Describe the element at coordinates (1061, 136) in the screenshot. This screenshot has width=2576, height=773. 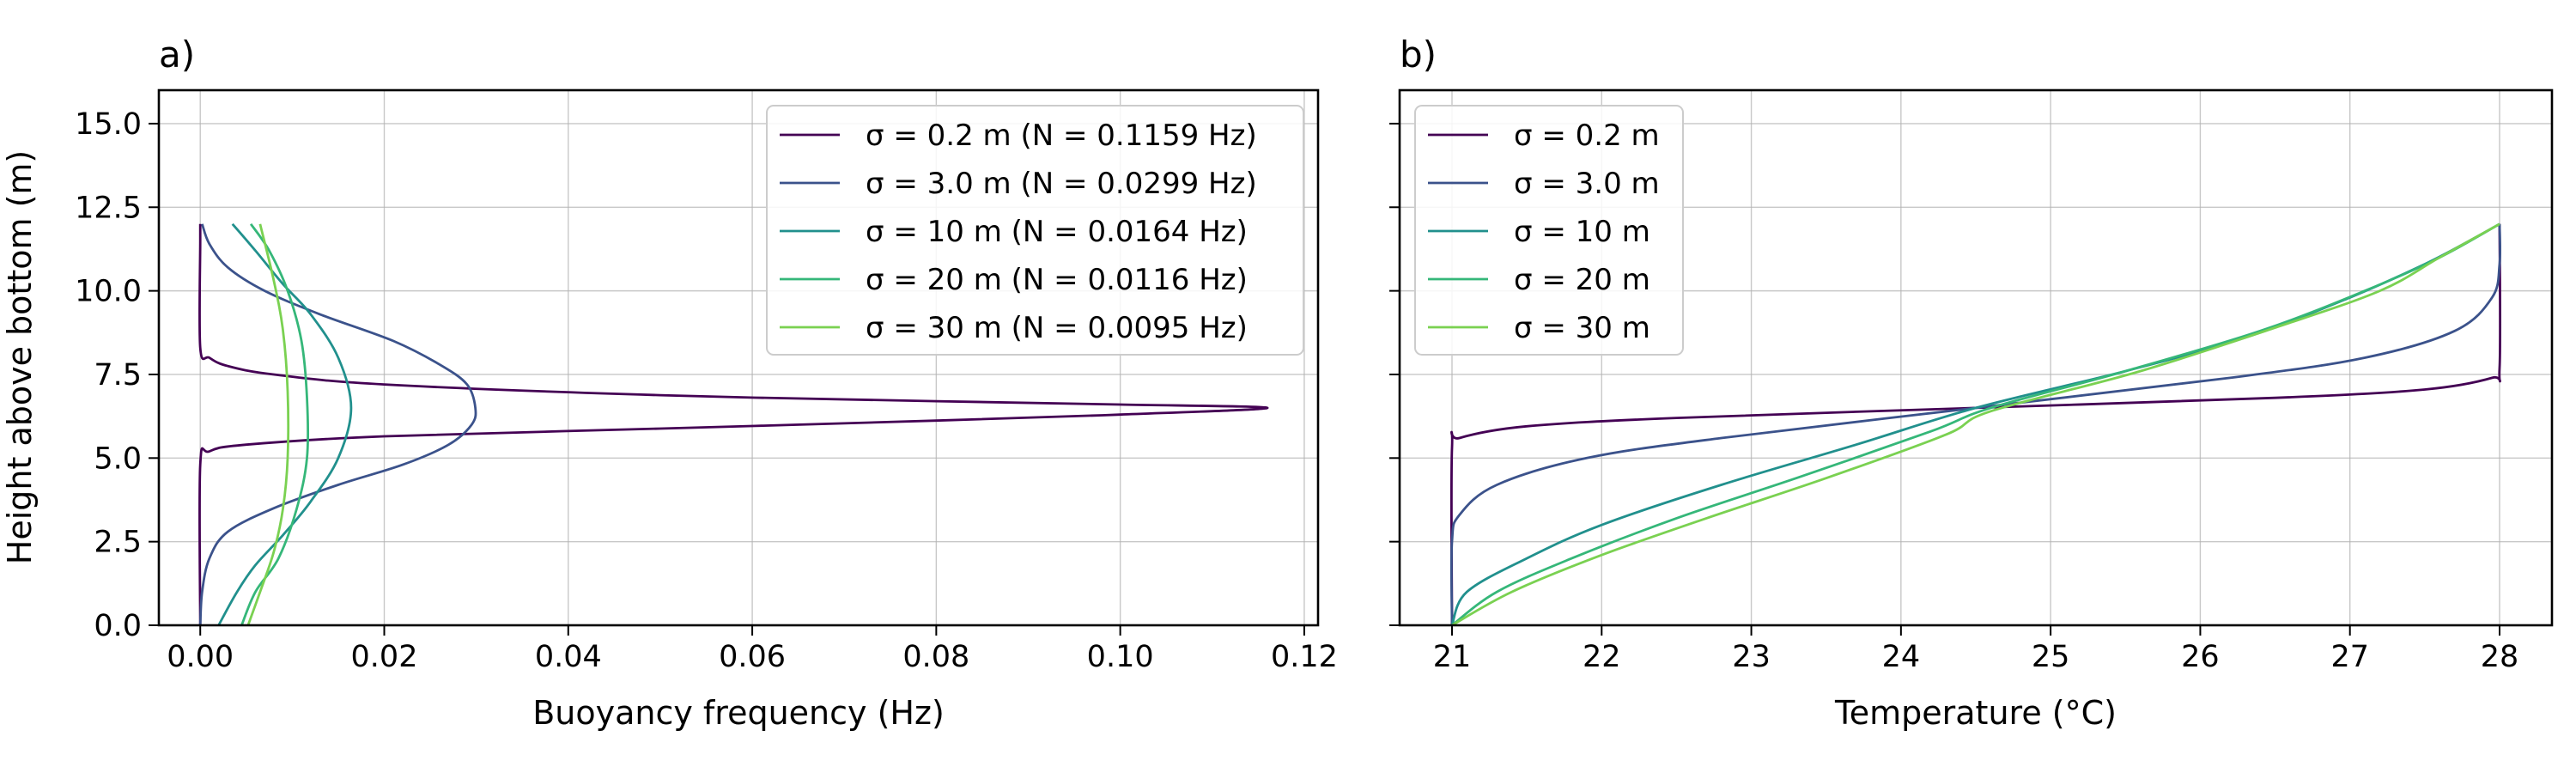
I see `legend-label-1: σ = 0.2 m (N = 0.1159 Hz)` at that location.